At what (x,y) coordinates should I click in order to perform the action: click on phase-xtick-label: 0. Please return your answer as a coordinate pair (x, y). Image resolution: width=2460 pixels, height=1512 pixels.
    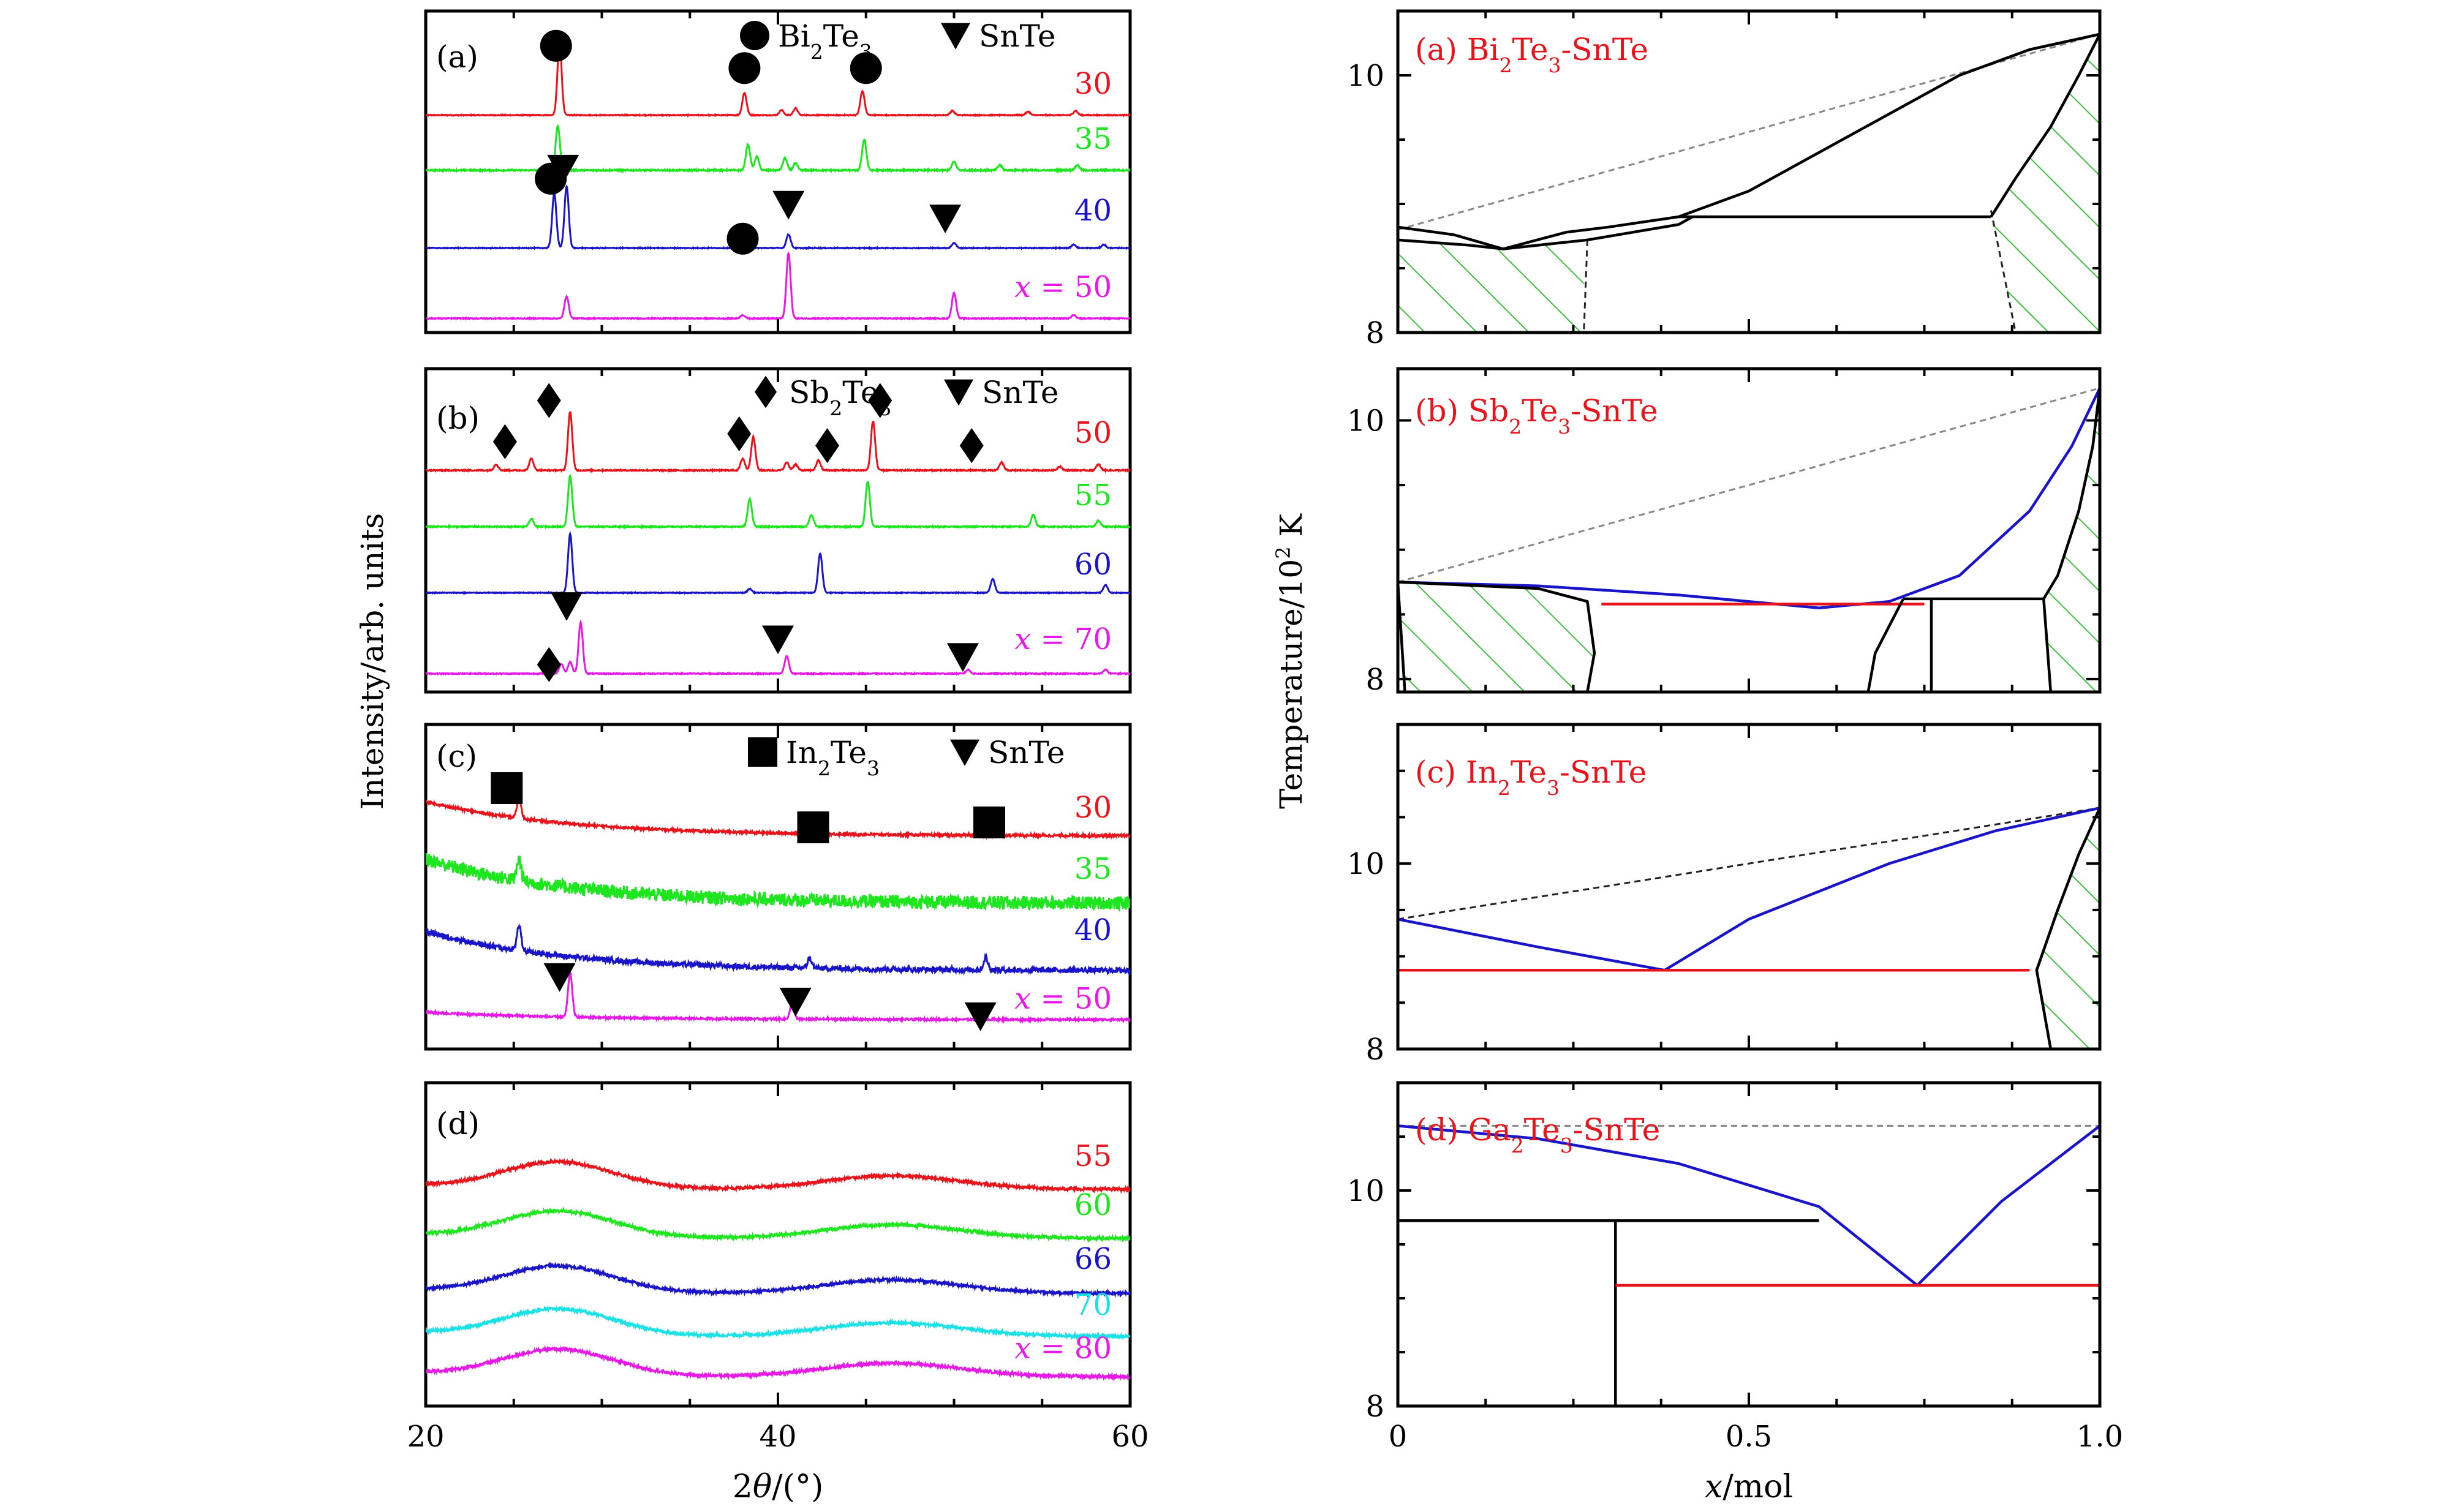
    Looking at the image, I should click on (1398, 1437).